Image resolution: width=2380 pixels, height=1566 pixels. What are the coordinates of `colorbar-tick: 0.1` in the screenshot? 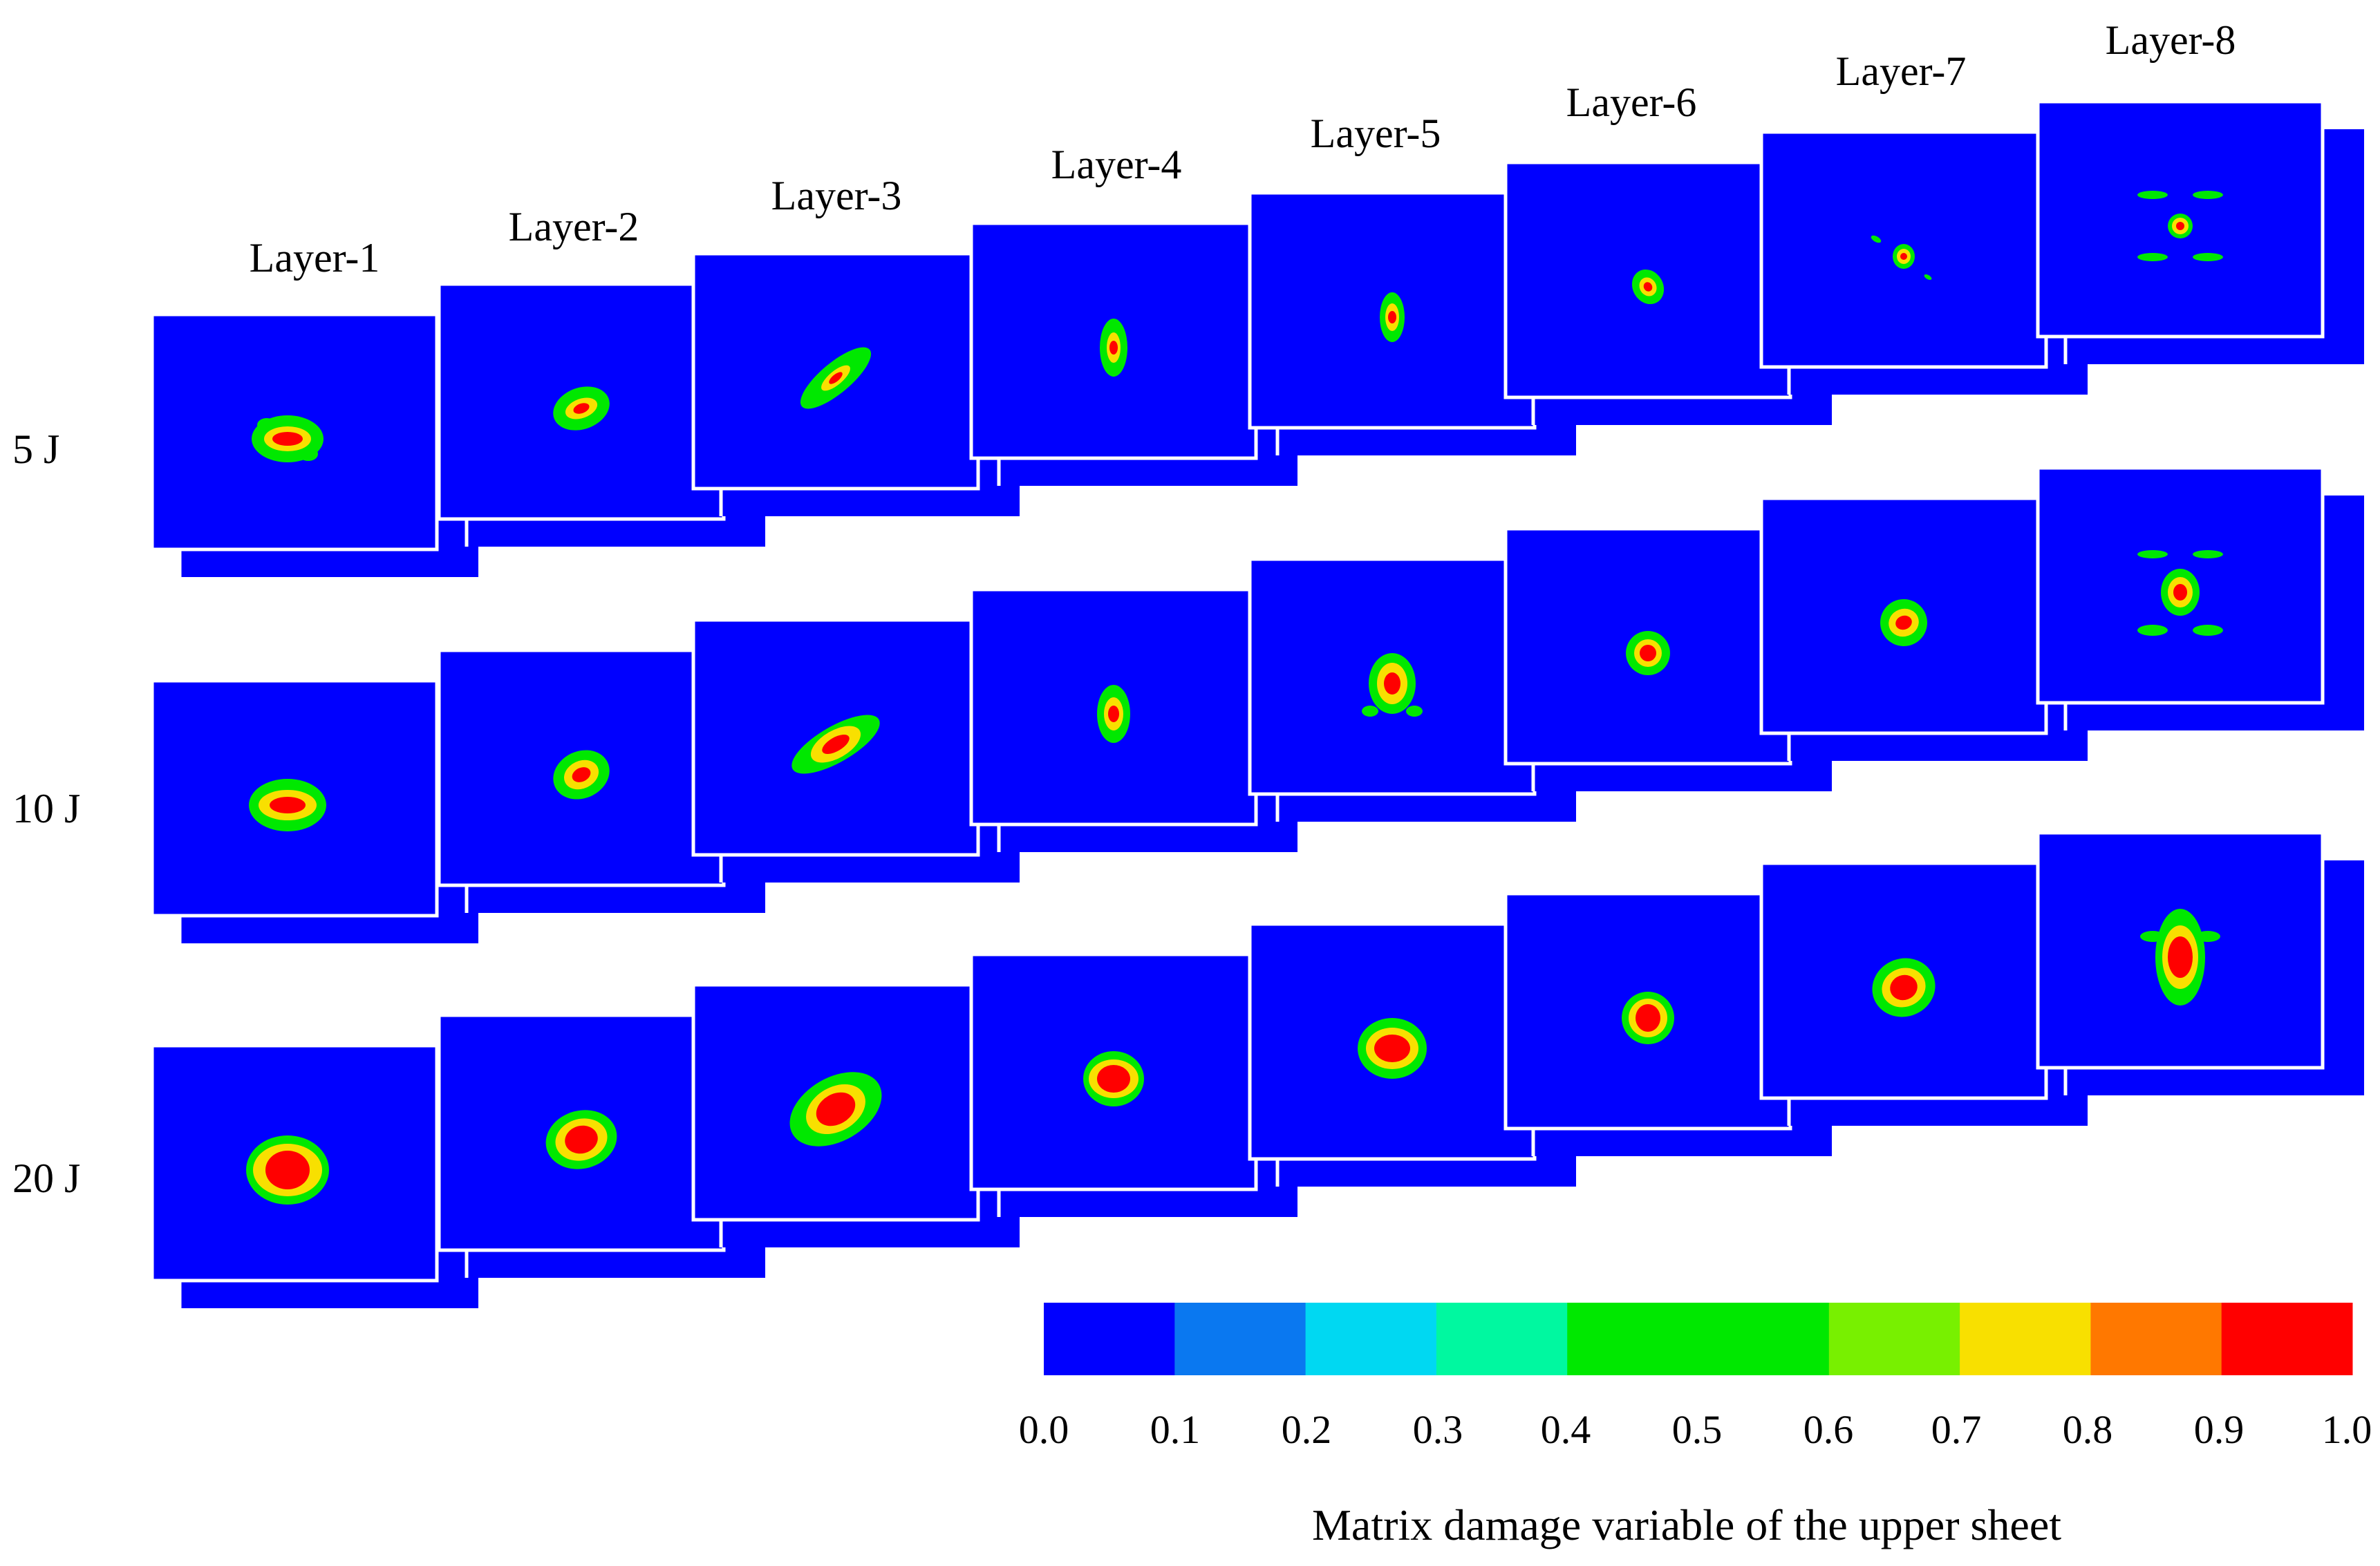 It's located at (1175, 1429).